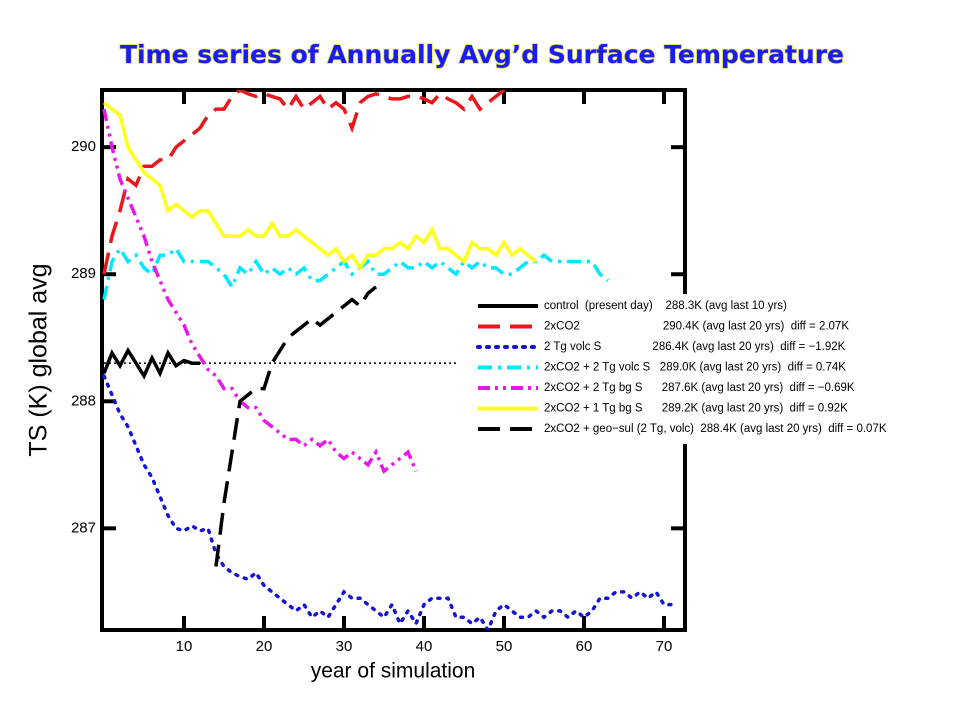 Image resolution: width=960 pixels, height=720 pixels. What do you see at coordinates (39, 359) in the screenshot?
I see `y-axis-label: TS (K) global avg` at bounding box center [39, 359].